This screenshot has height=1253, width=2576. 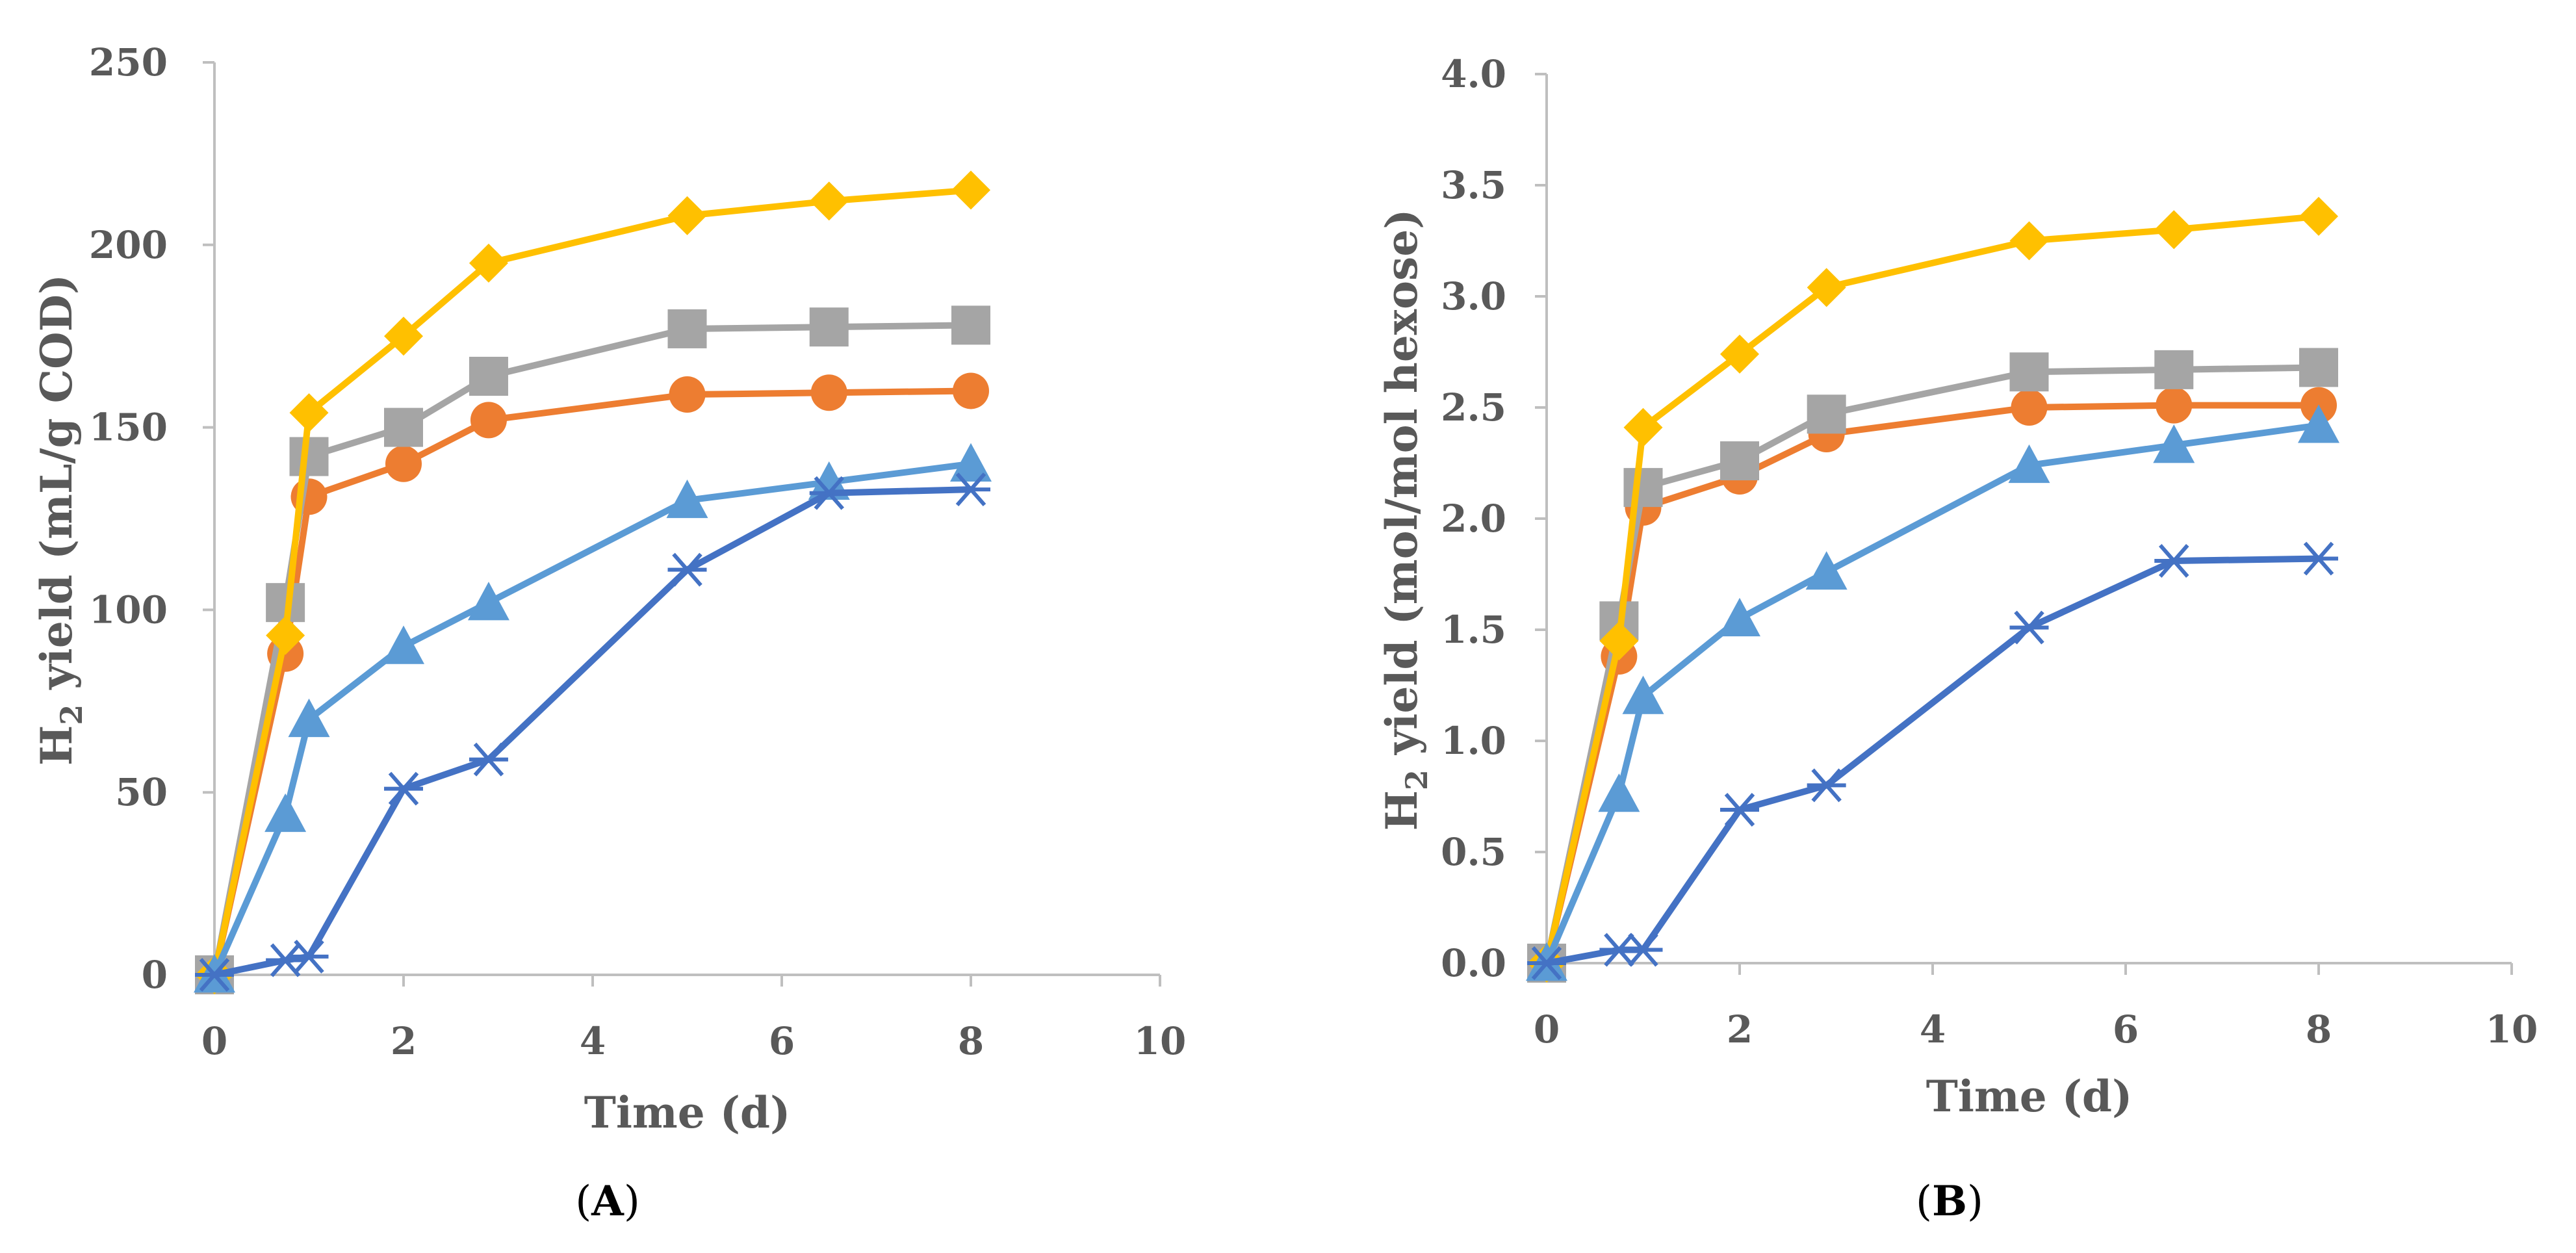 I want to click on y-axis-title: H2 yield (mol/mol hexose), so click(x=1405, y=520).